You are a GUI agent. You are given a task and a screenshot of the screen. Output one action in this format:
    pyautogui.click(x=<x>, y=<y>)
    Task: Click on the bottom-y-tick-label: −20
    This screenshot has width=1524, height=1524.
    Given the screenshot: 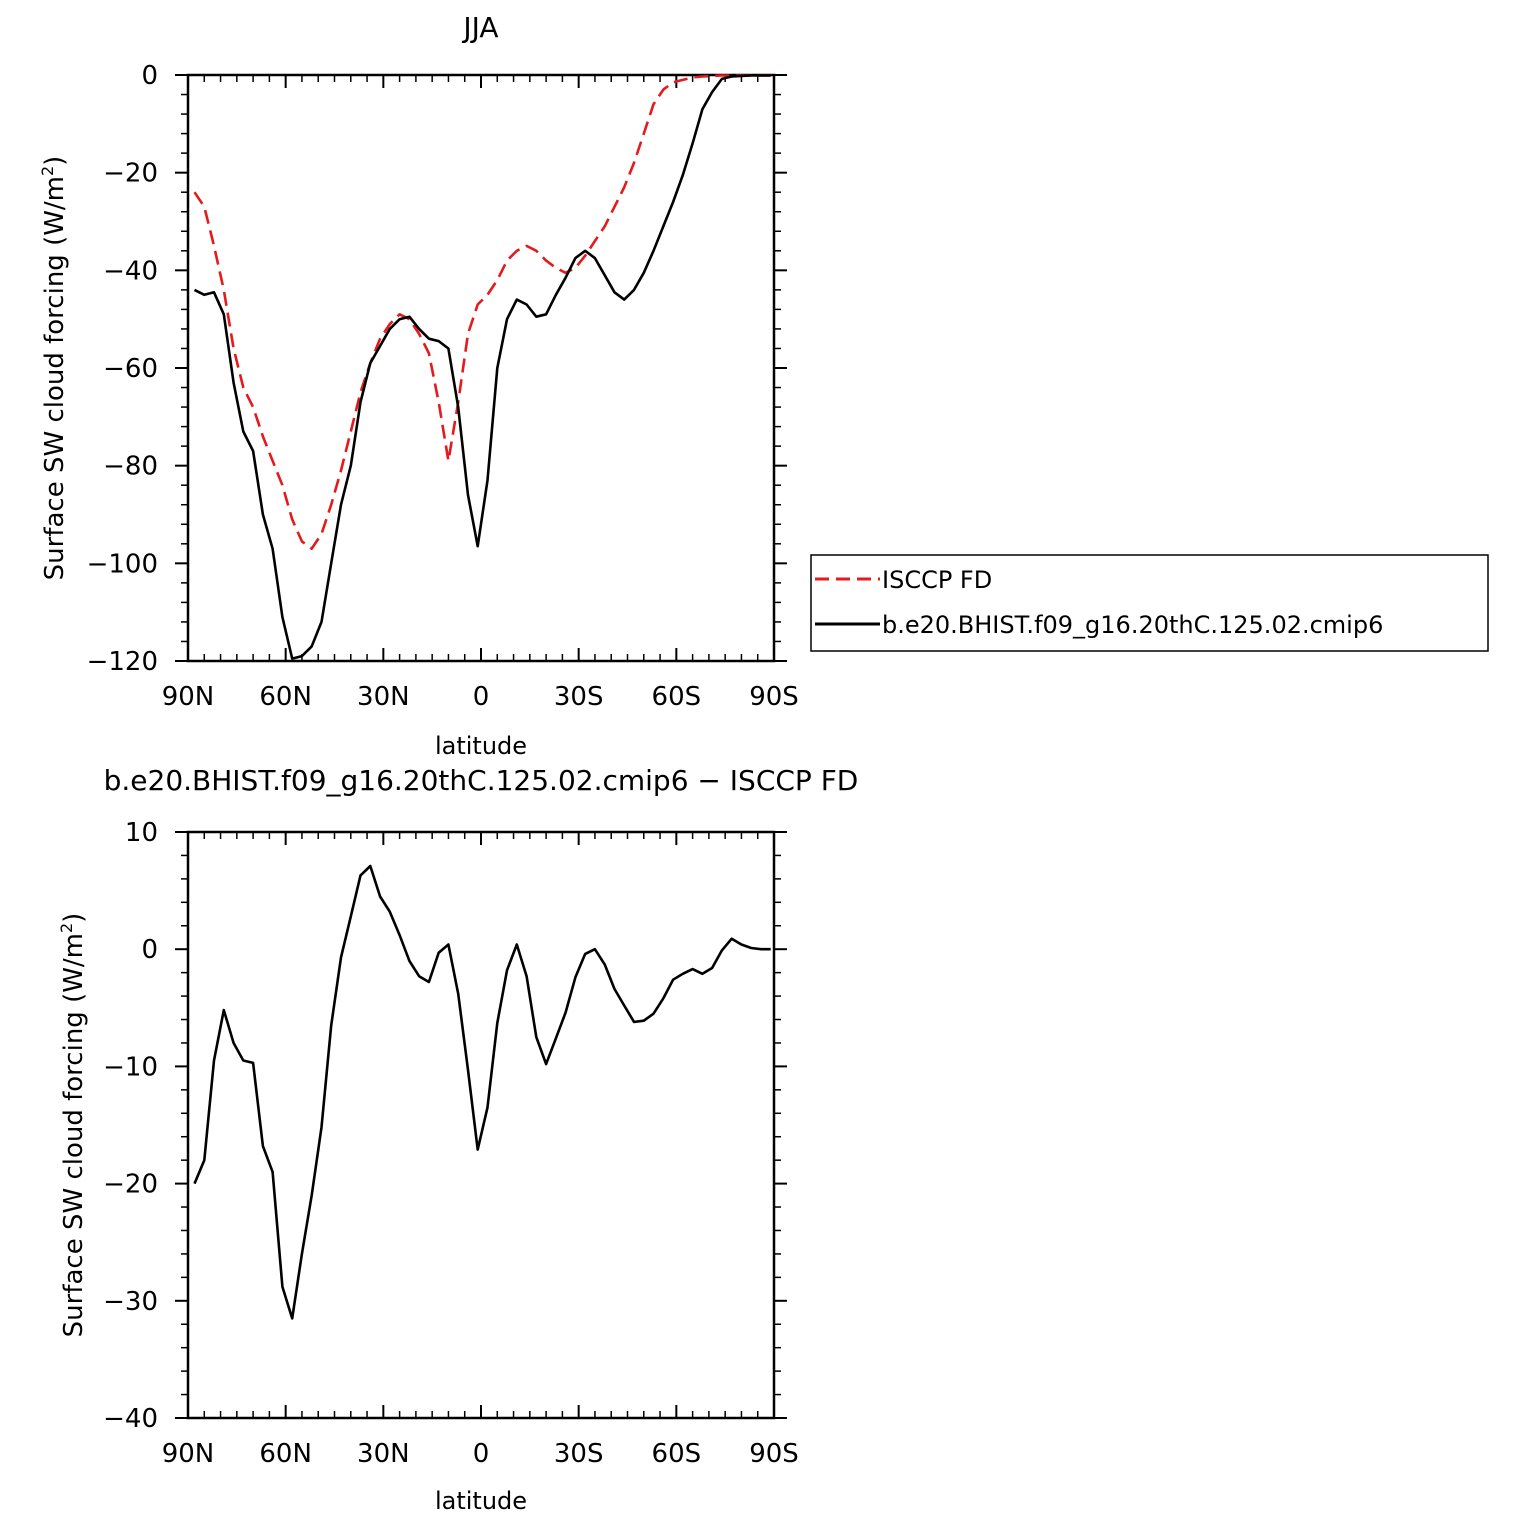 What is the action you would take?
    pyautogui.click(x=130, y=1185)
    